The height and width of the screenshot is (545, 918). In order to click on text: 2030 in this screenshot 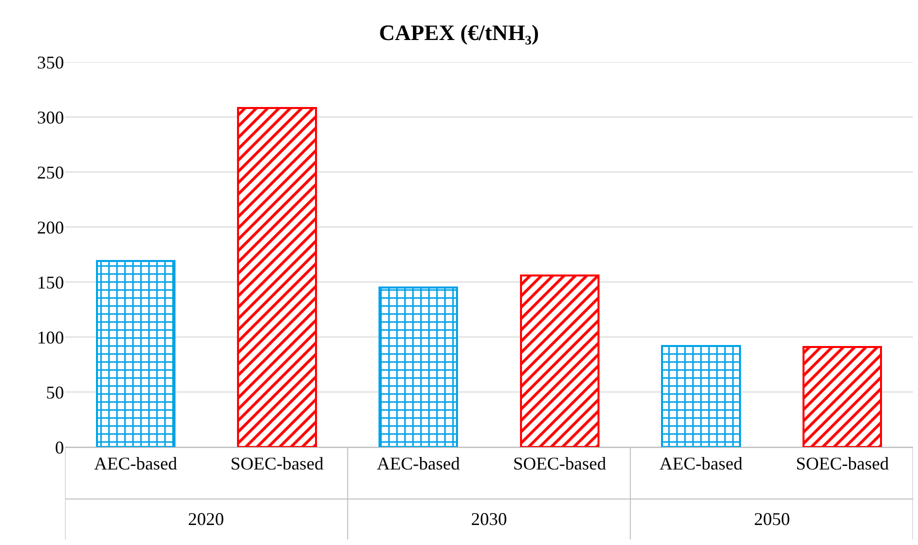, I will do `click(489, 519)`.